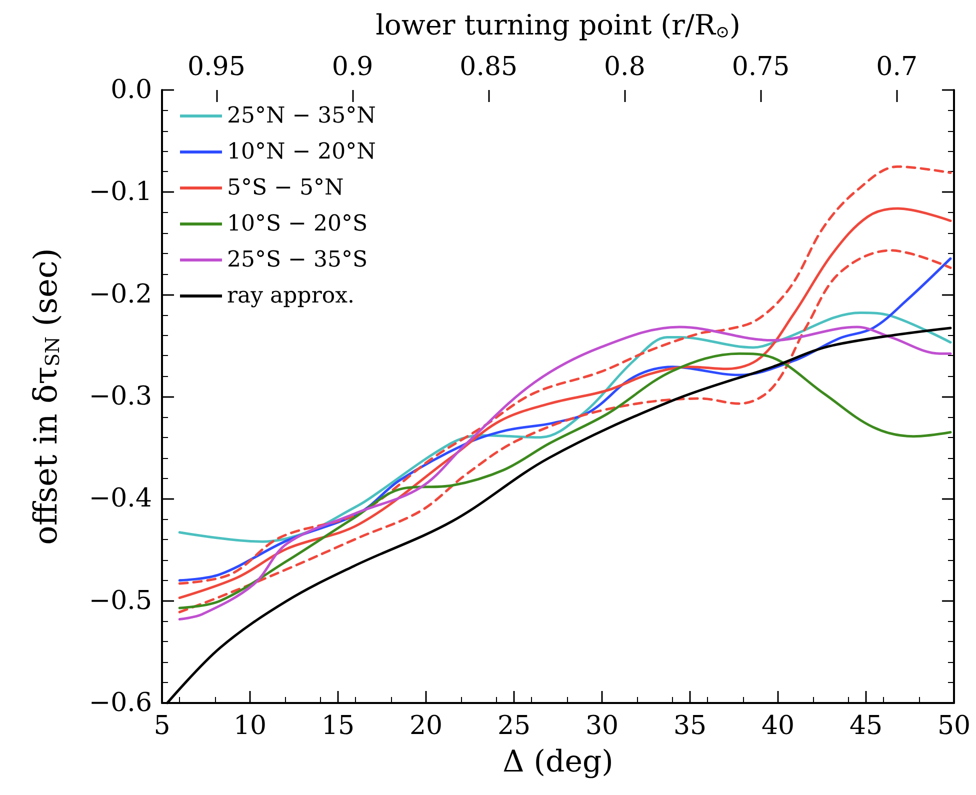  What do you see at coordinates (778, 726) in the screenshot?
I see `x-tick-label: 40` at bounding box center [778, 726].